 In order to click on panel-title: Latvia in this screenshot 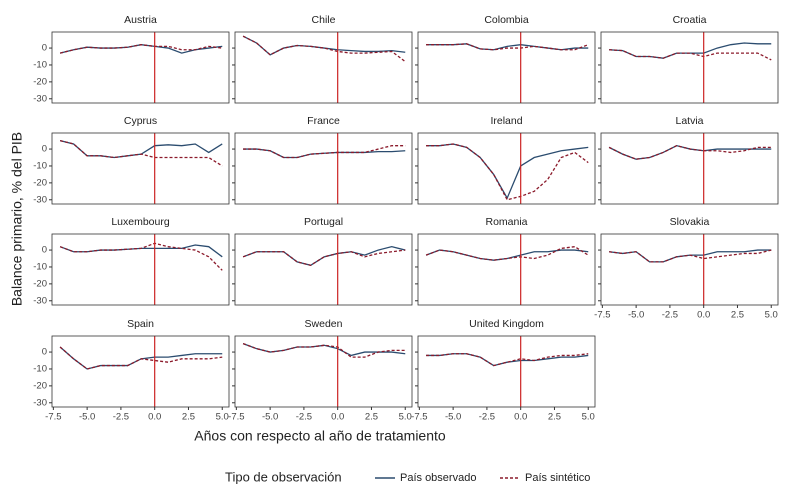, I will do `click(689, 121)`.